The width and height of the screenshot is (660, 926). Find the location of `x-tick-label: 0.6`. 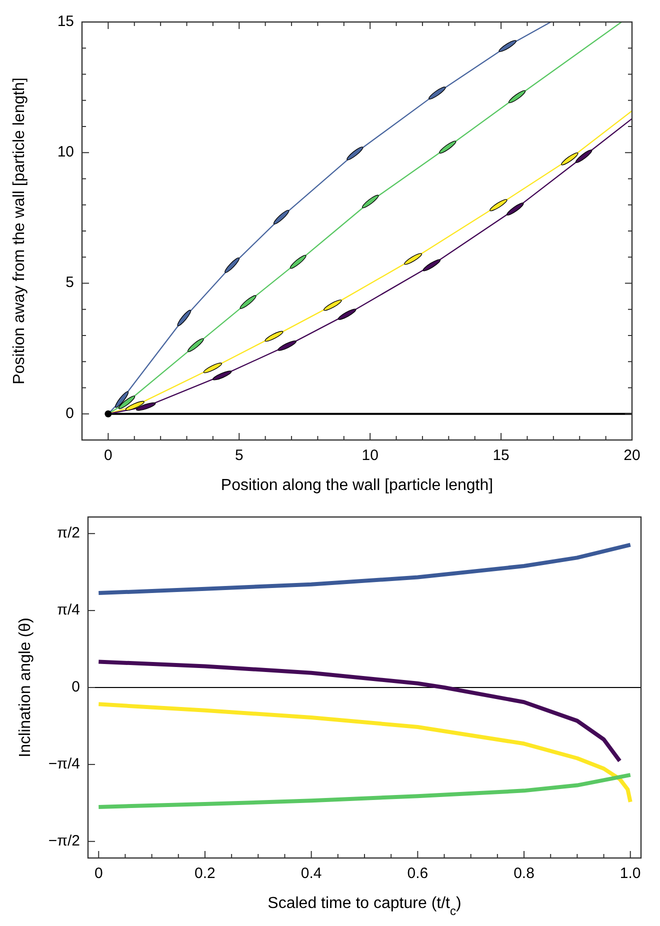

x-tick-label: 0.6 is located at coordinates (417, 873).